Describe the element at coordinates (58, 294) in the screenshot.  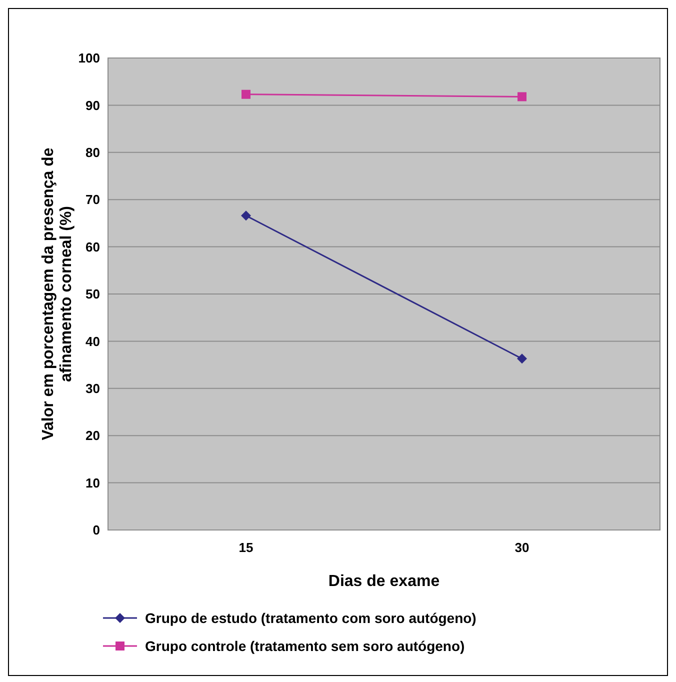
I see `y-axis-title: Valor em porcentagem da presença de afinamento corneal (%)` at that location.